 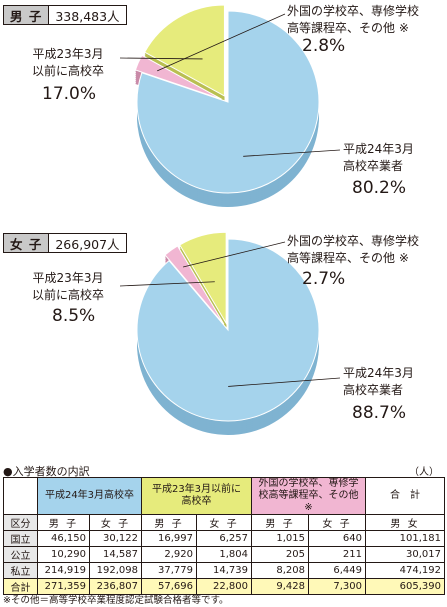 I want to click on male-prev-label-line1: 平成23年3月, so click(x=68, y=54).